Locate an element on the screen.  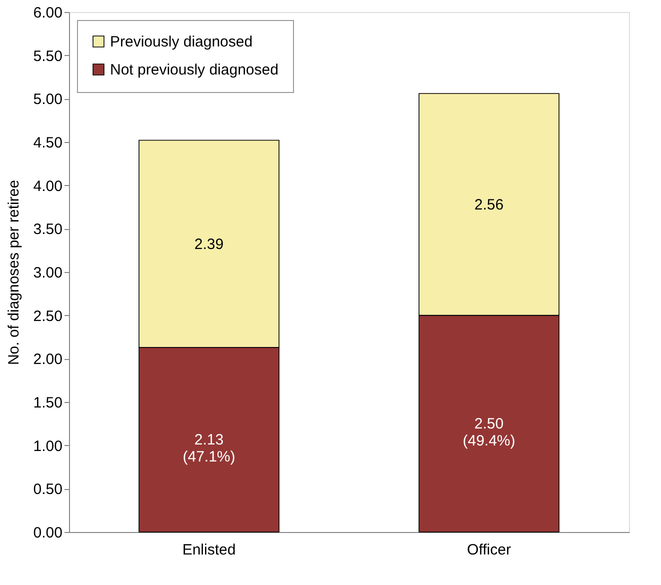
legend-label: Not previously diagnosed is located at coordinates (194, 70).